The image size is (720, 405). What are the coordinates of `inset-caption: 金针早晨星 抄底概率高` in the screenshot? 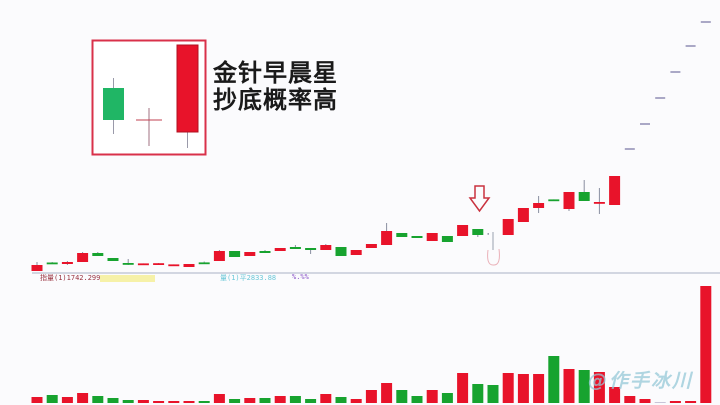 It's located at (275, 87).